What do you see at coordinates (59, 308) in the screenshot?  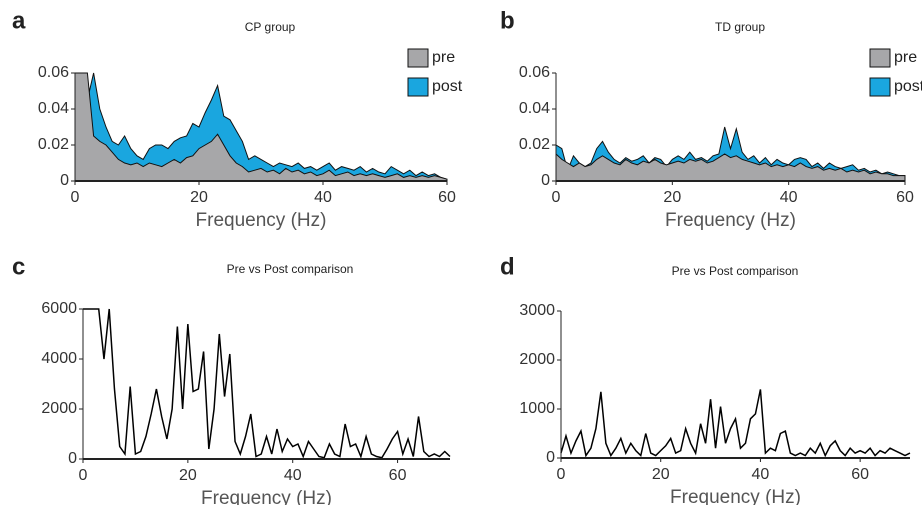 I see `y-tick-label: 6000` at bounding box center [59, 308].